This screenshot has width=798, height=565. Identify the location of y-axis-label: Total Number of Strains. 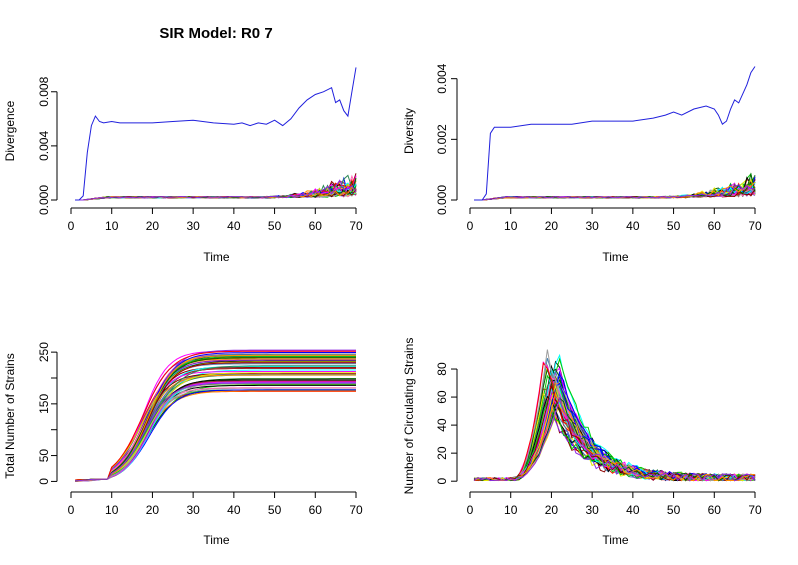
(10, 415).